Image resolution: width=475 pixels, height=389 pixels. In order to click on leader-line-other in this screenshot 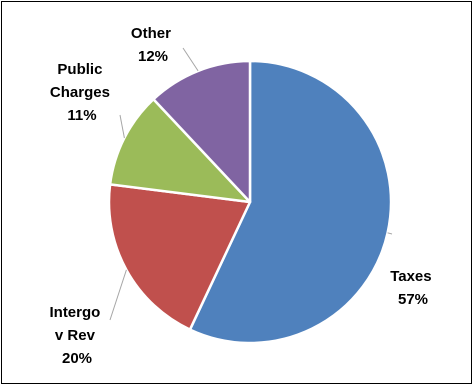, I will do `click(190, 59)`.